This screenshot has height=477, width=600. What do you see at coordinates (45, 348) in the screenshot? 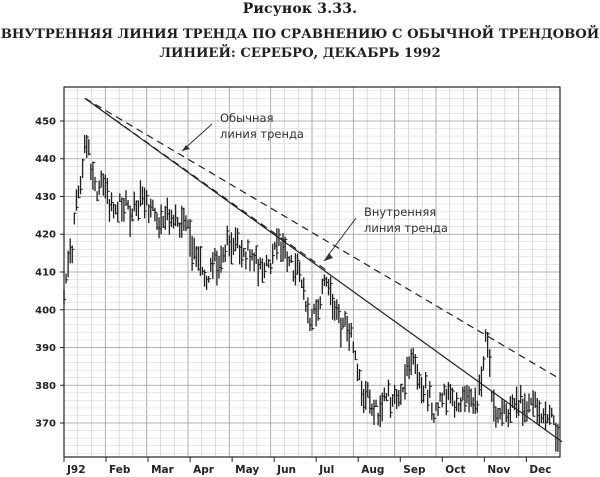
I see `y-tick-label: 390` at bounding box center [45, 348].